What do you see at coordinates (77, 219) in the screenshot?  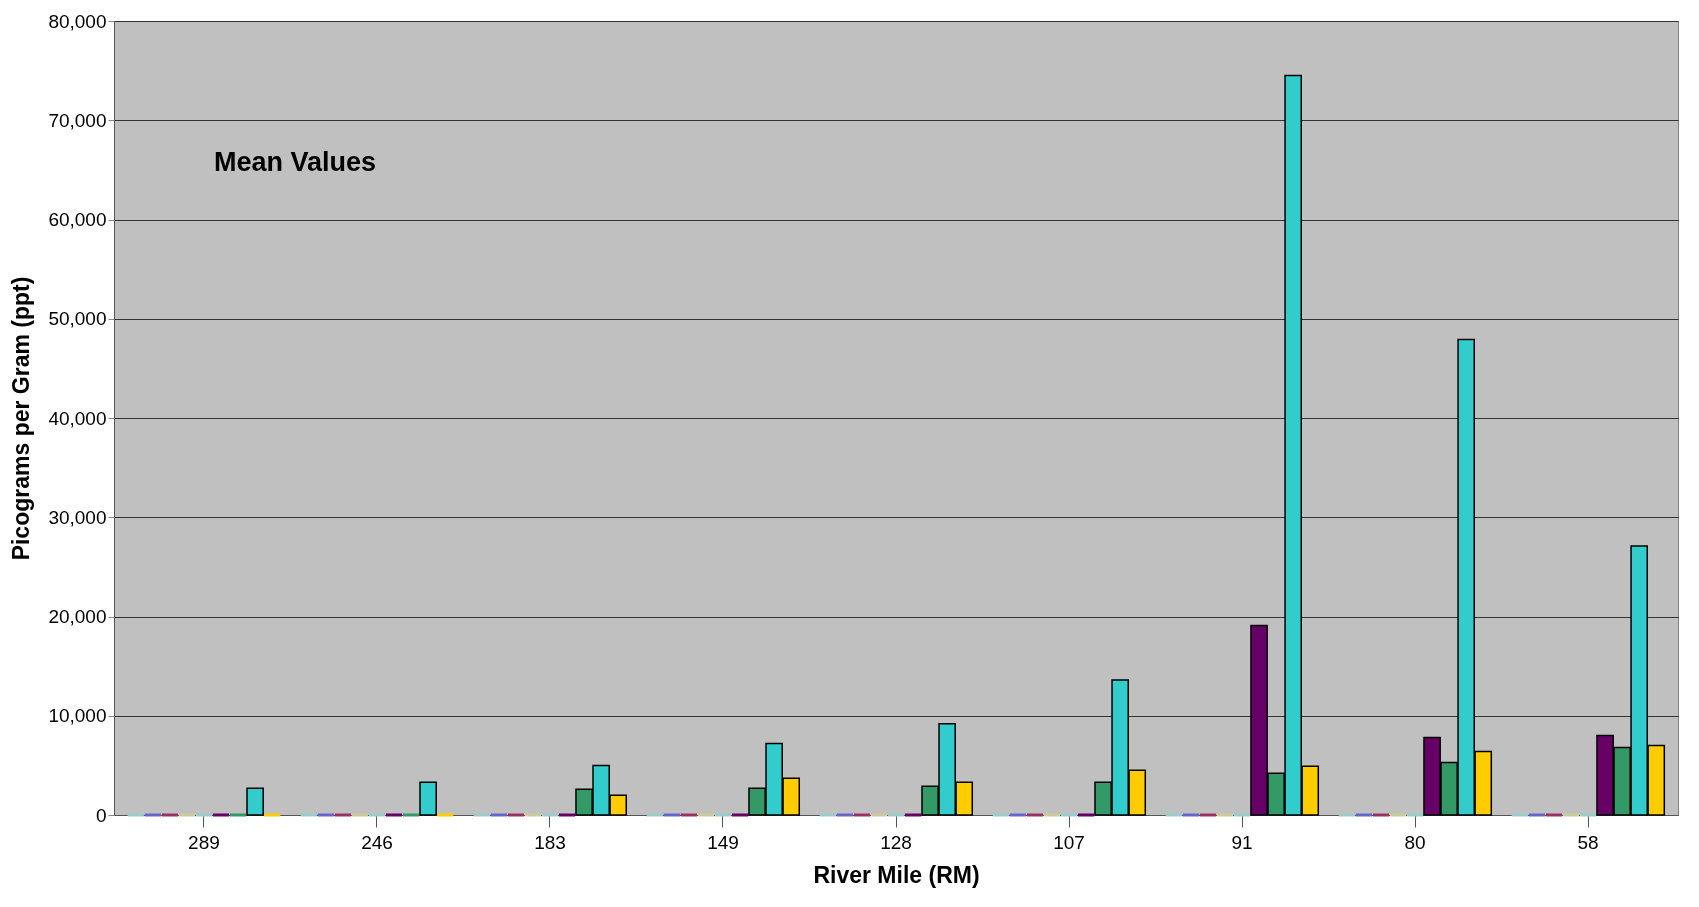 I see `y-tick-label: 60,000` at bounding box center [77, 219].